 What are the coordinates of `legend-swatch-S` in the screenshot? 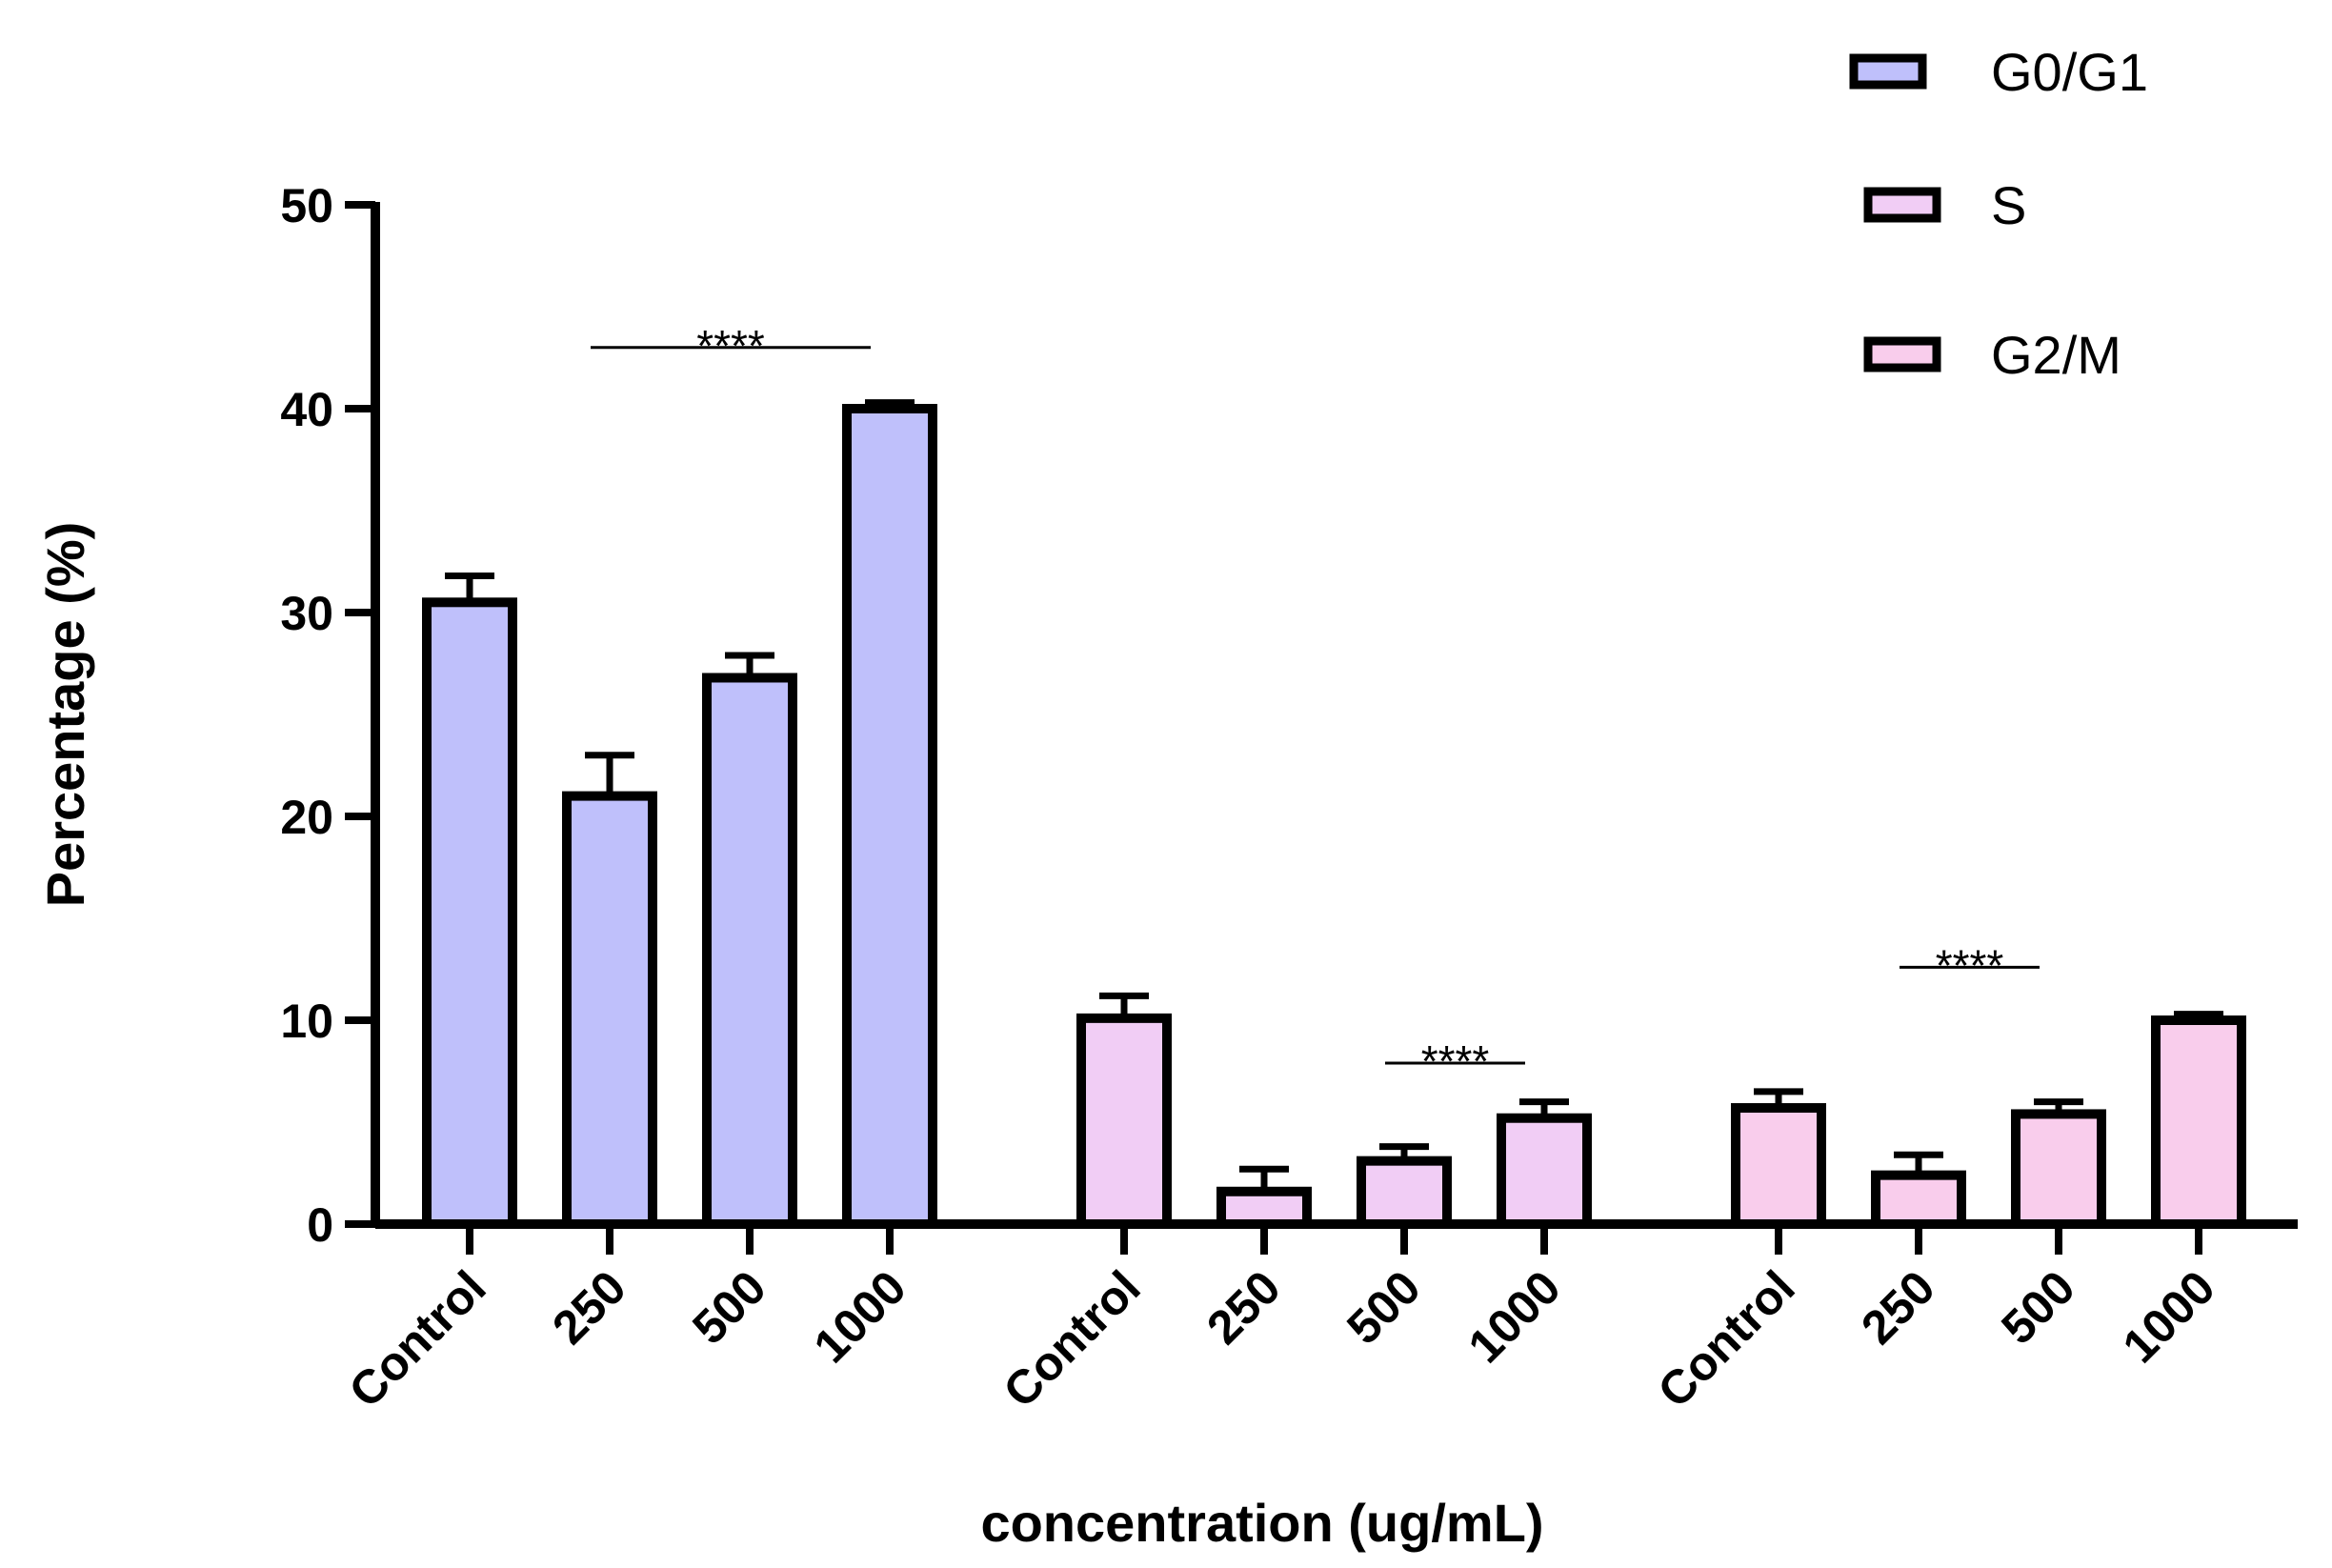 It's located at (1902, 205).